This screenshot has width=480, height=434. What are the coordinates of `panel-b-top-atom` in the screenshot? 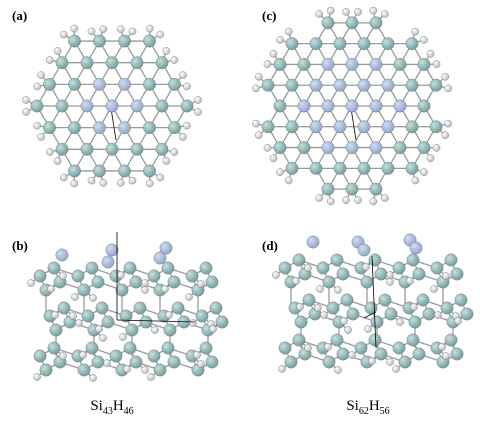 It's located at (62, 255).